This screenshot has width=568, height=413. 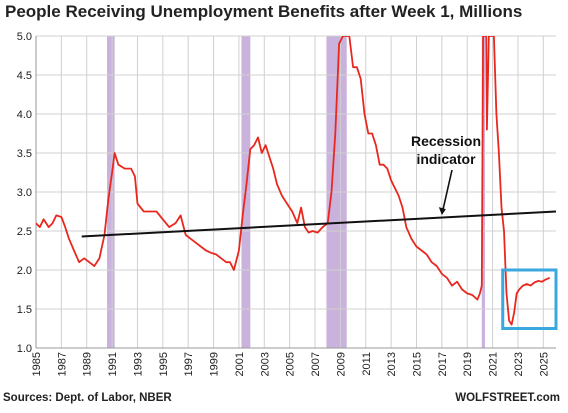 What do you see at coordinates (443, 364) in the screenshot?
I see `x-tick-label: 2017` at bounding box center [443, 364].